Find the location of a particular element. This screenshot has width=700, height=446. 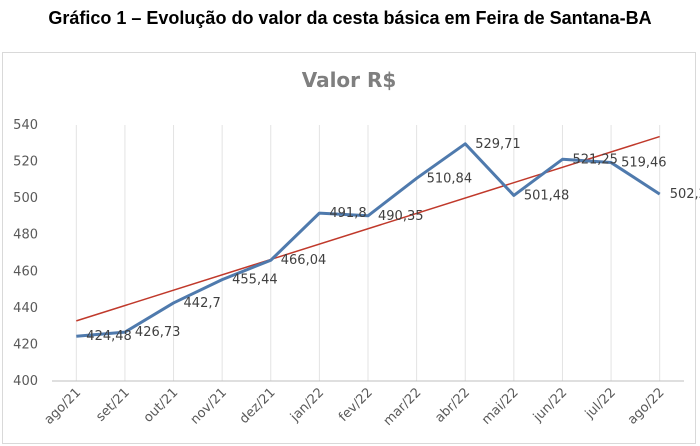

x-tick-label: dez/21 is located at coordinates (258, 406).